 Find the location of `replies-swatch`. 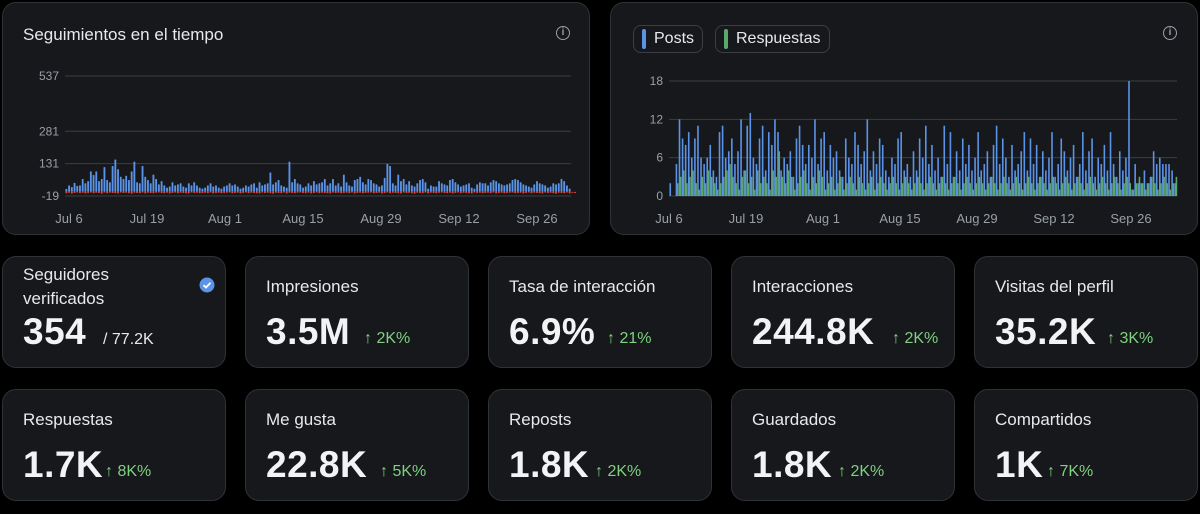

replies-swatch is located at coordinates (726, 39).